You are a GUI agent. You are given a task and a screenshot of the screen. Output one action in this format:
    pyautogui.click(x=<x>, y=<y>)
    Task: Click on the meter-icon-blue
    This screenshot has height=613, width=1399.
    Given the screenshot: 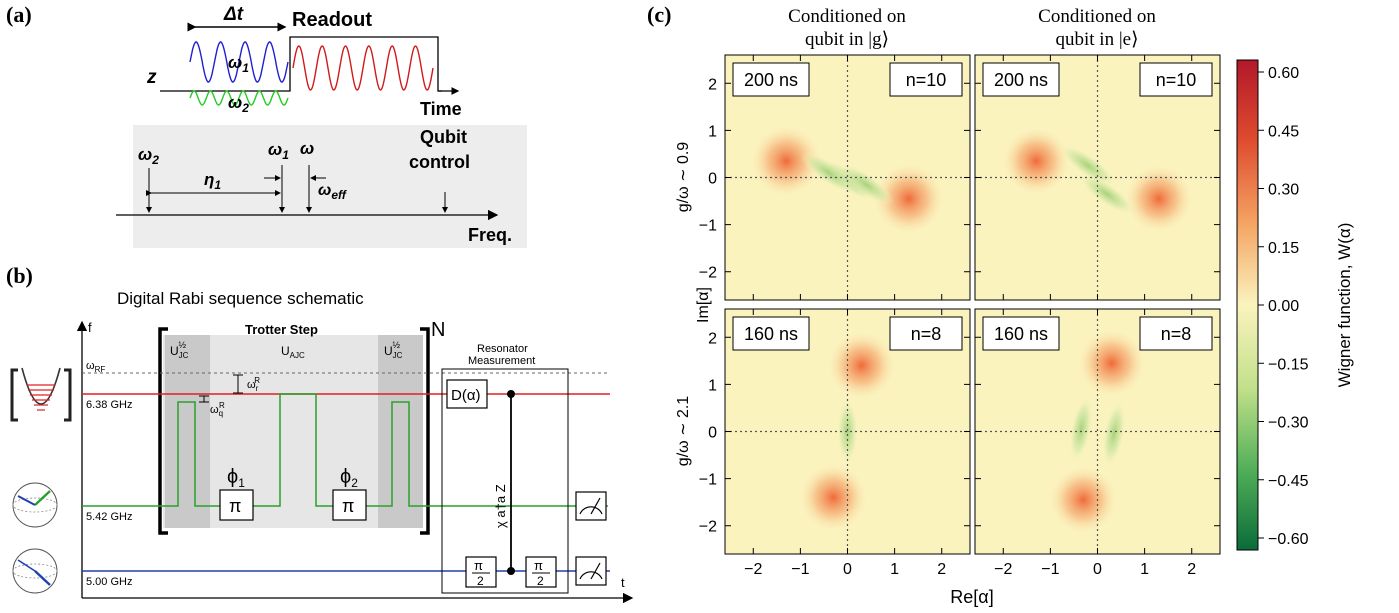 What is the action you would take?
    pyautogui.click(x=591, y=571)
    